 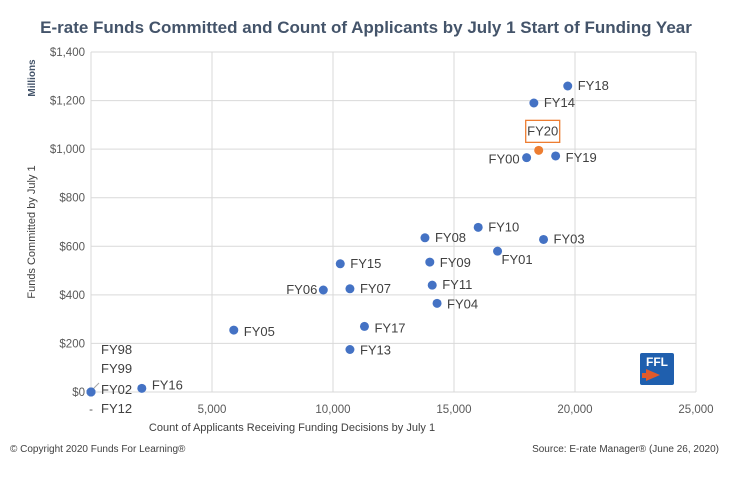 What do you see at coordinates (32, 231) in the screenshot?
I see `y-axis-label: Funds Committed by July 1` at bounding box center [32, 231].